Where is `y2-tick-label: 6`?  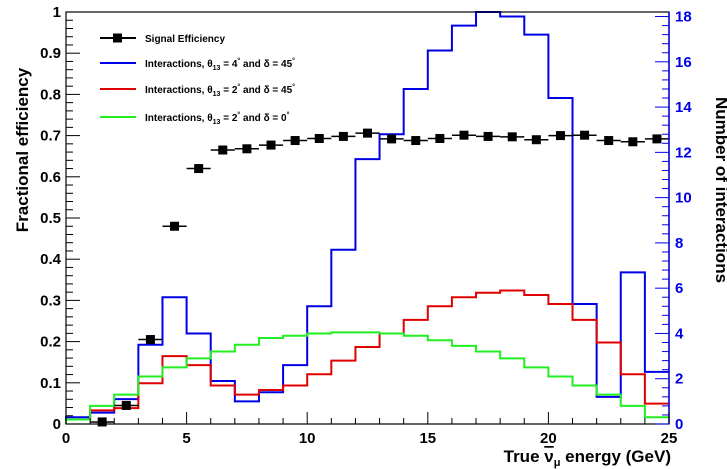 y2-tick-label: 6 is located at coordinates (679, 288).